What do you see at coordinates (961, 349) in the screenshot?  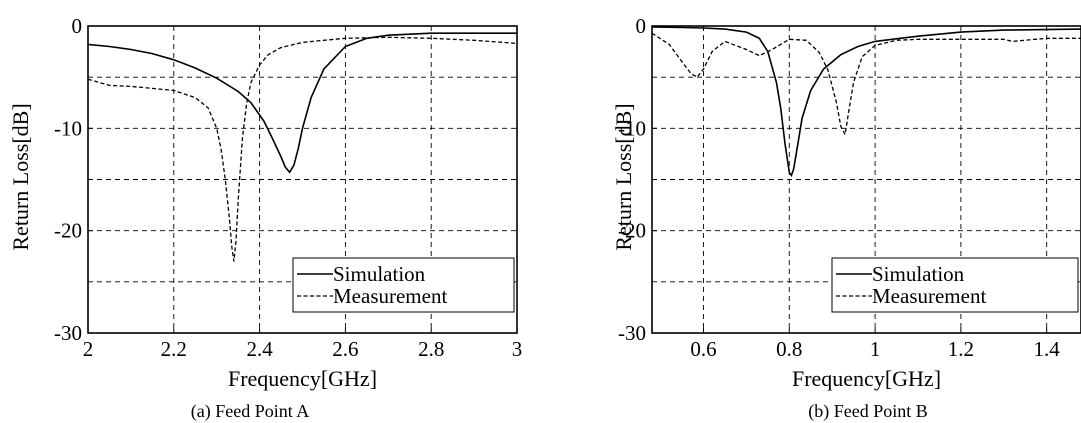 I see `x-tick-label: 1.2` at bounding box center [961, 349].